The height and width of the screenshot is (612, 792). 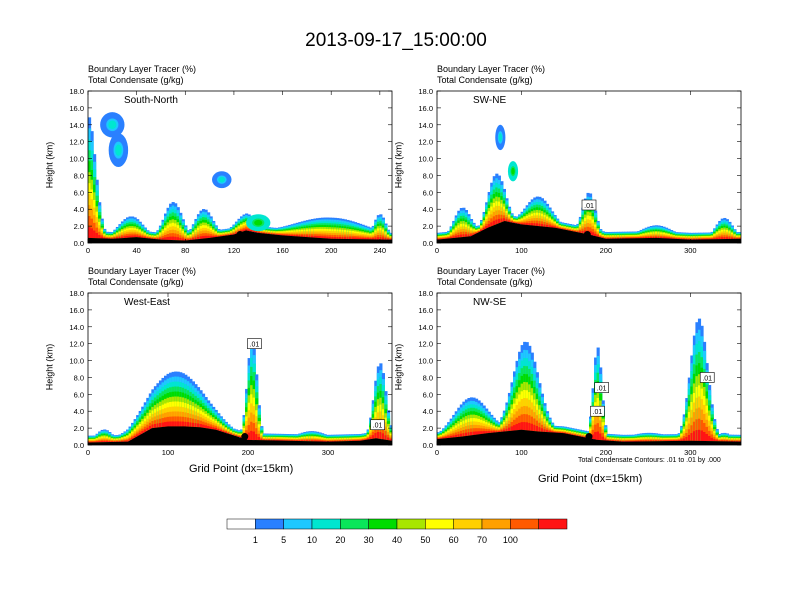 I want to click on y-tick-label: 8.0, so click(x=79, y=175).